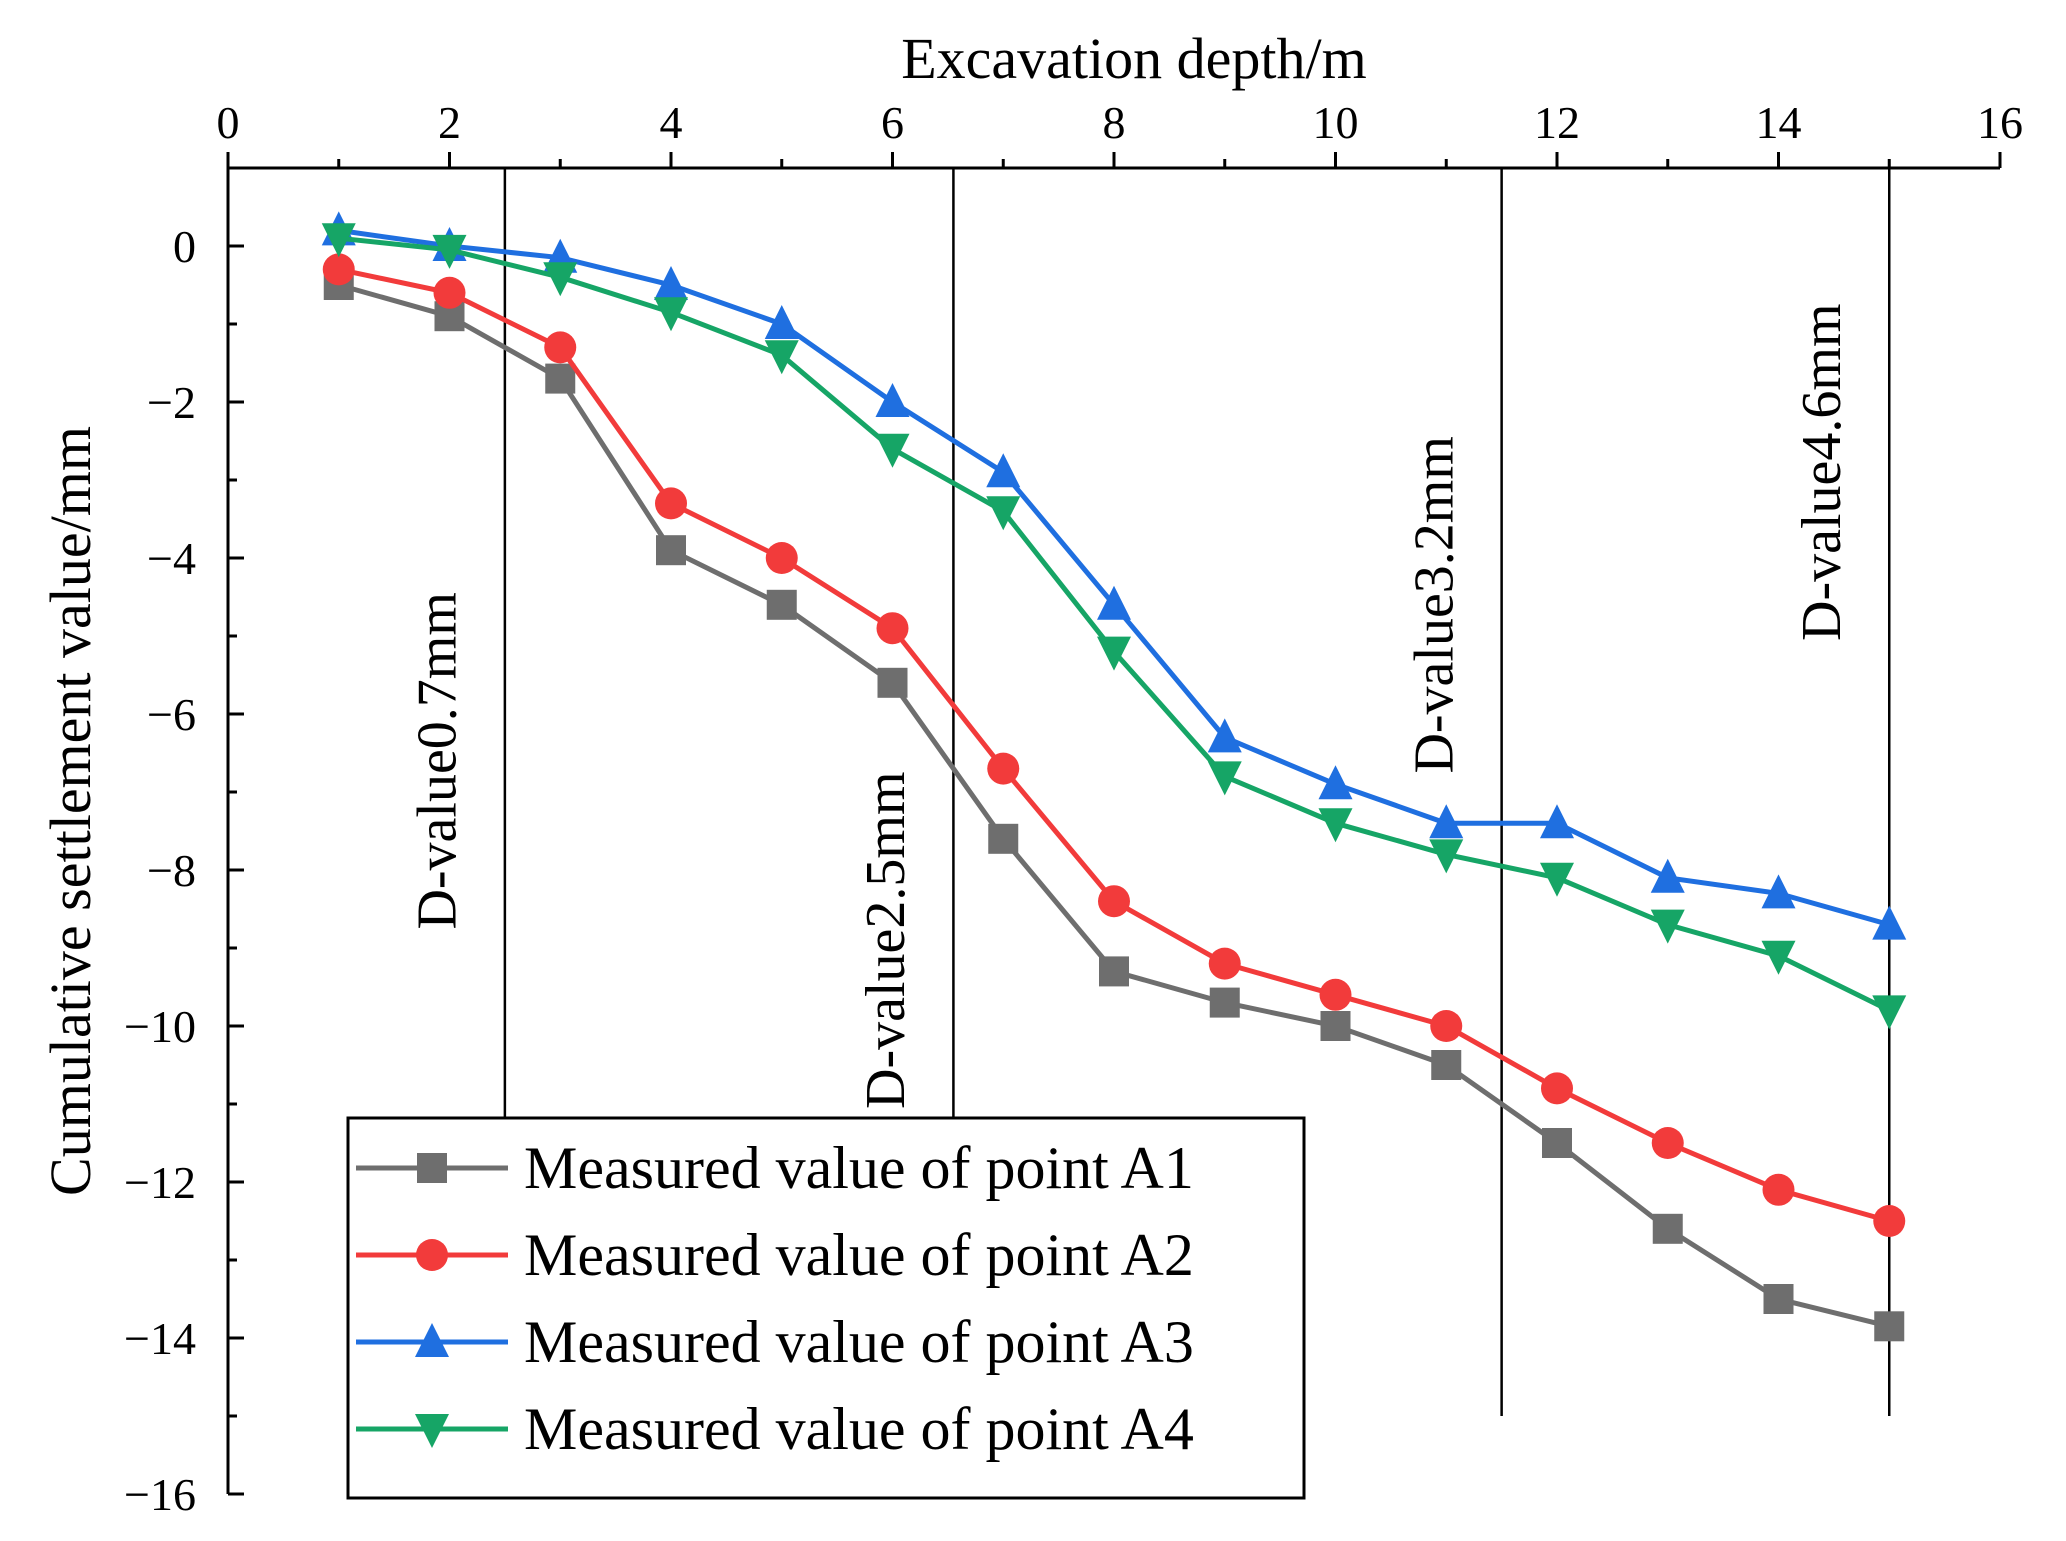 The height and width of the screenshot is (1541, 2066). I want to click on annotation-label: D-value4.6mm, so click(1822, 471).